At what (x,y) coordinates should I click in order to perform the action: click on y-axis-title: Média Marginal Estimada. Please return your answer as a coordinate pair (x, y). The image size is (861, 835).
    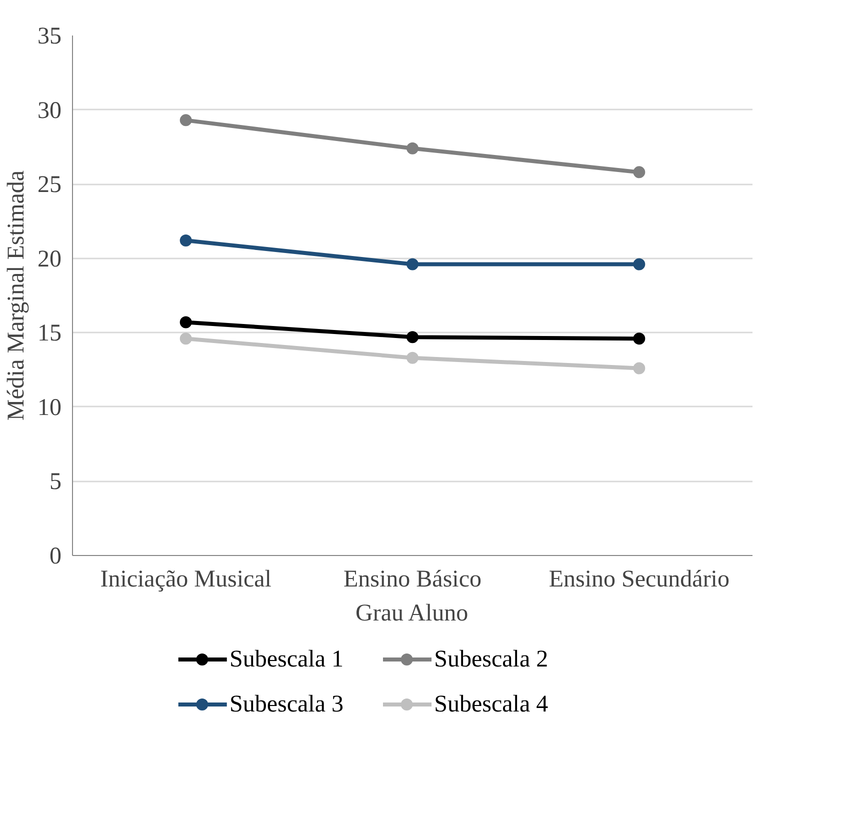
    Looking at the image, I should click on (17, 295).